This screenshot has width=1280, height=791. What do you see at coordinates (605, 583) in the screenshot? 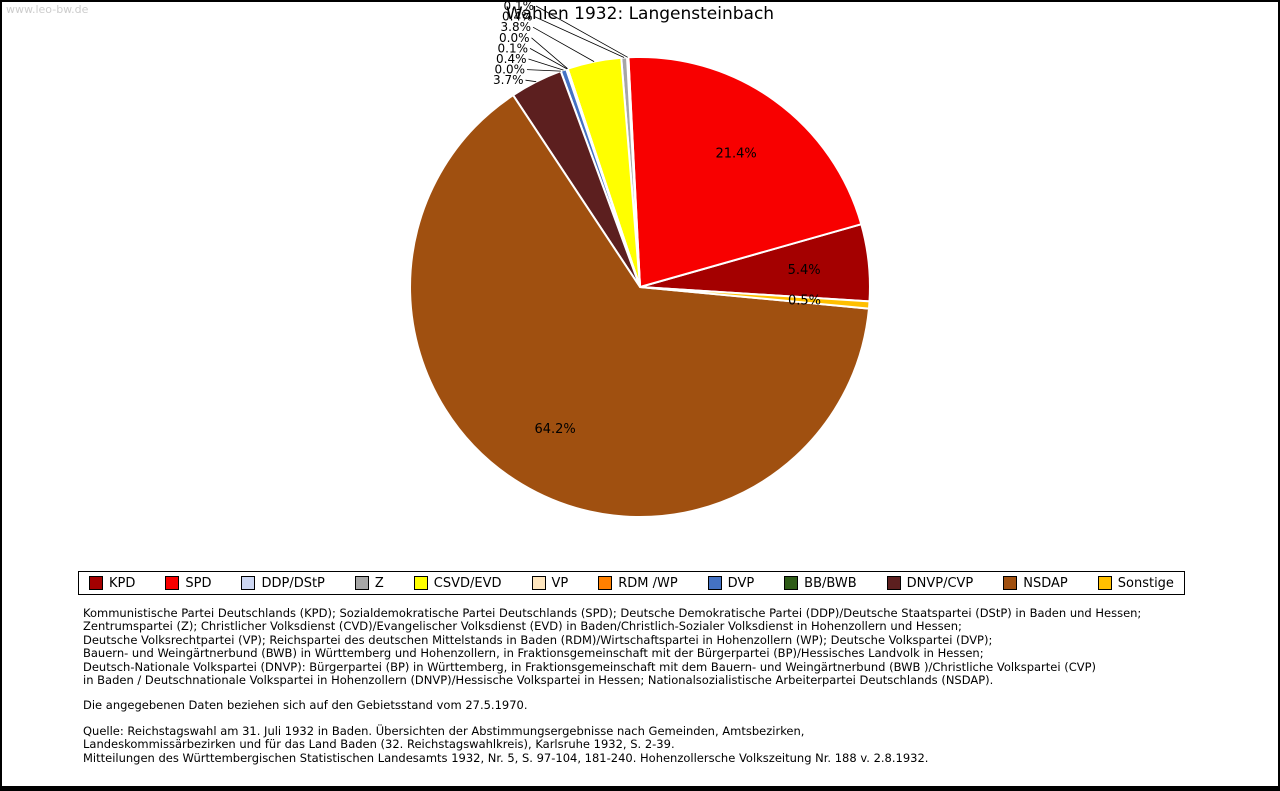
I see `legend-swatch-rdm-wp` at bounding box center [605, 583].